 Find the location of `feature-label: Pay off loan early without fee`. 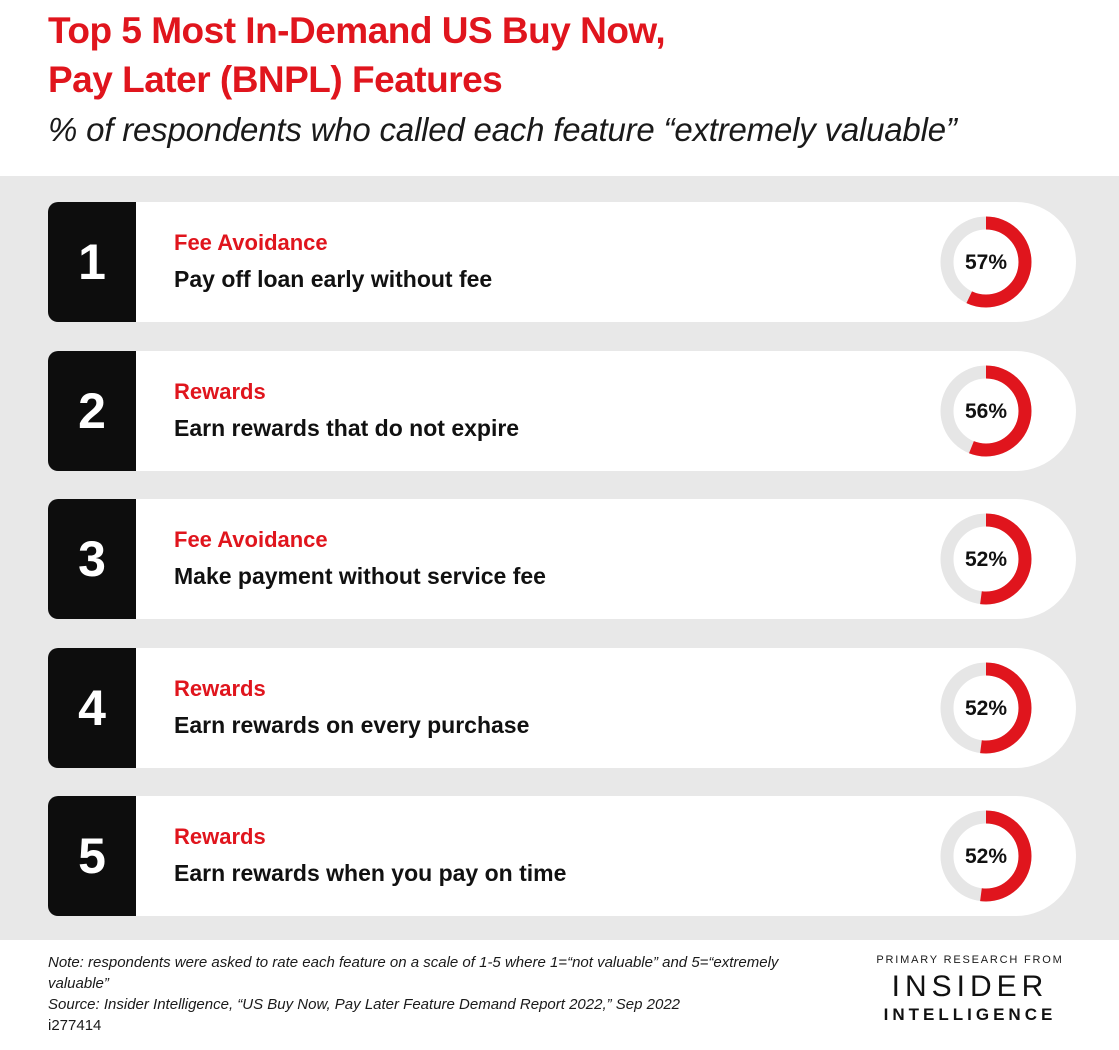

feature-label: Pay off loan early without fee is located at coordinates (333, 279).